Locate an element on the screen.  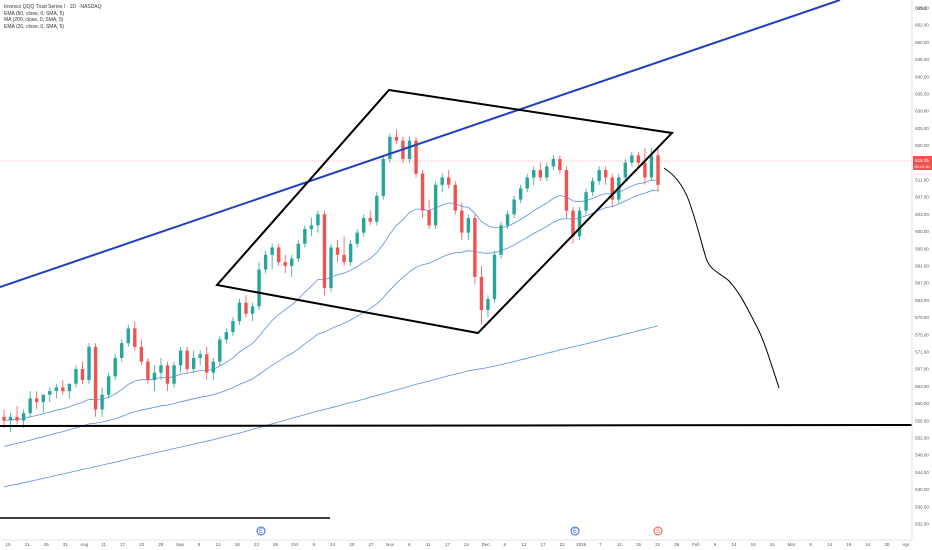
y-tick-label: 536.00 is located at coordinates (922, 506).